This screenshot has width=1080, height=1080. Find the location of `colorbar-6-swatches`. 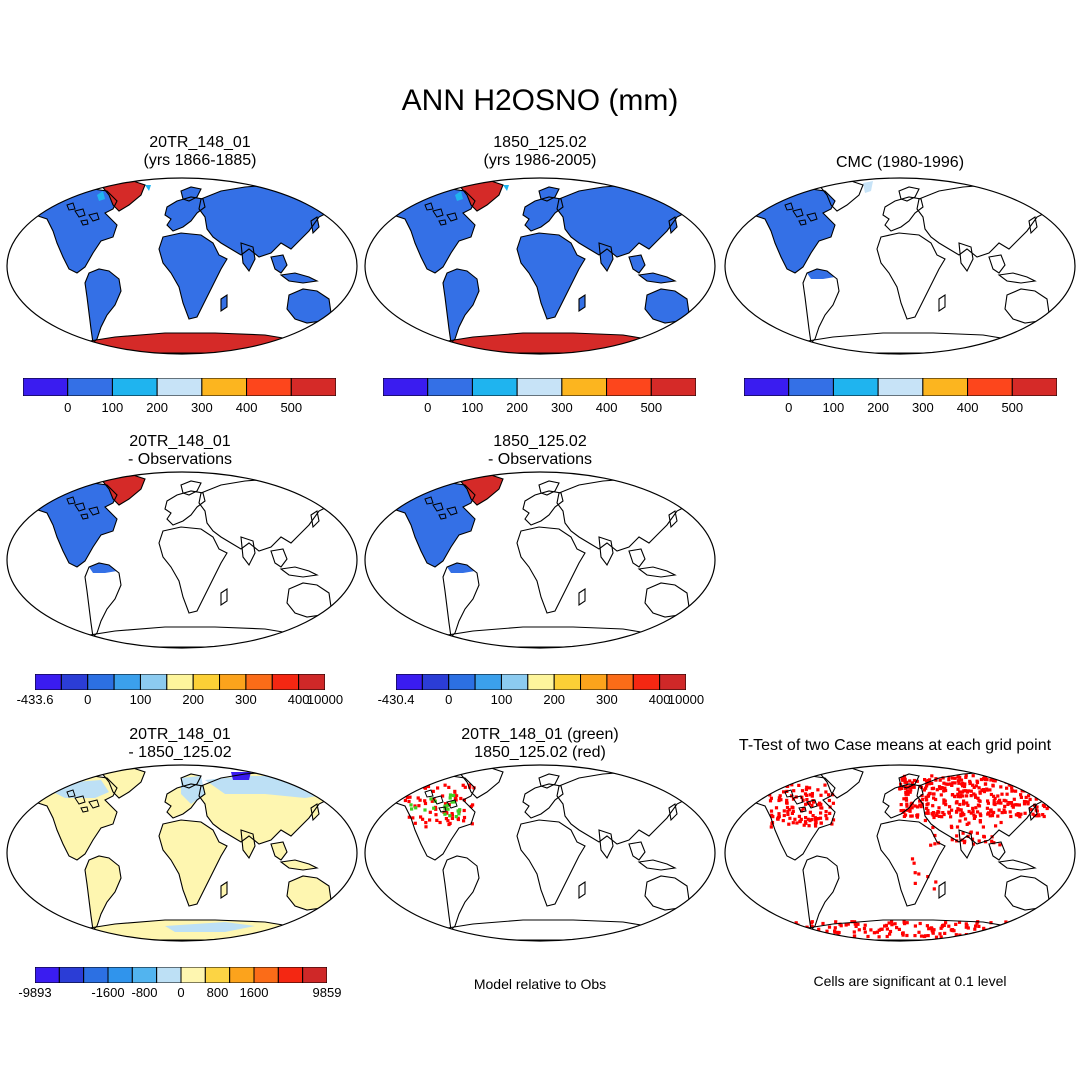

colorbar-6-swatches is located at coordinates (181, 975).